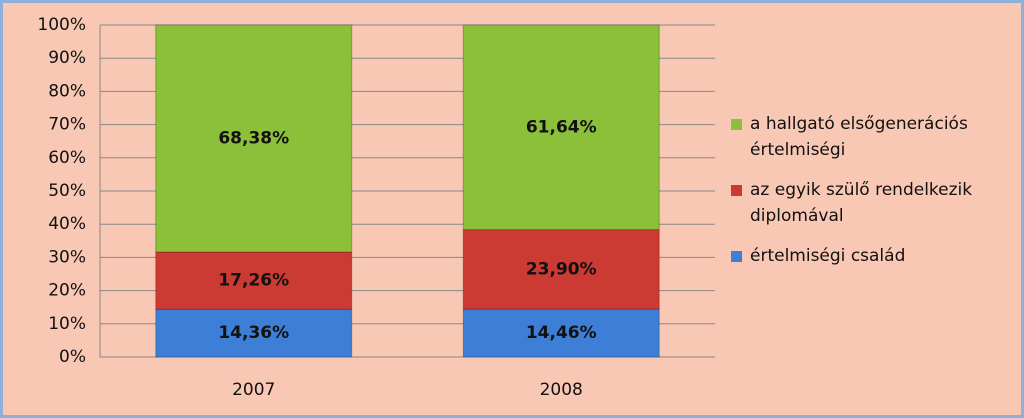 This screenshot has height=418, width=1024. I want to click on value-label: 14,36%, so click(253, 333).